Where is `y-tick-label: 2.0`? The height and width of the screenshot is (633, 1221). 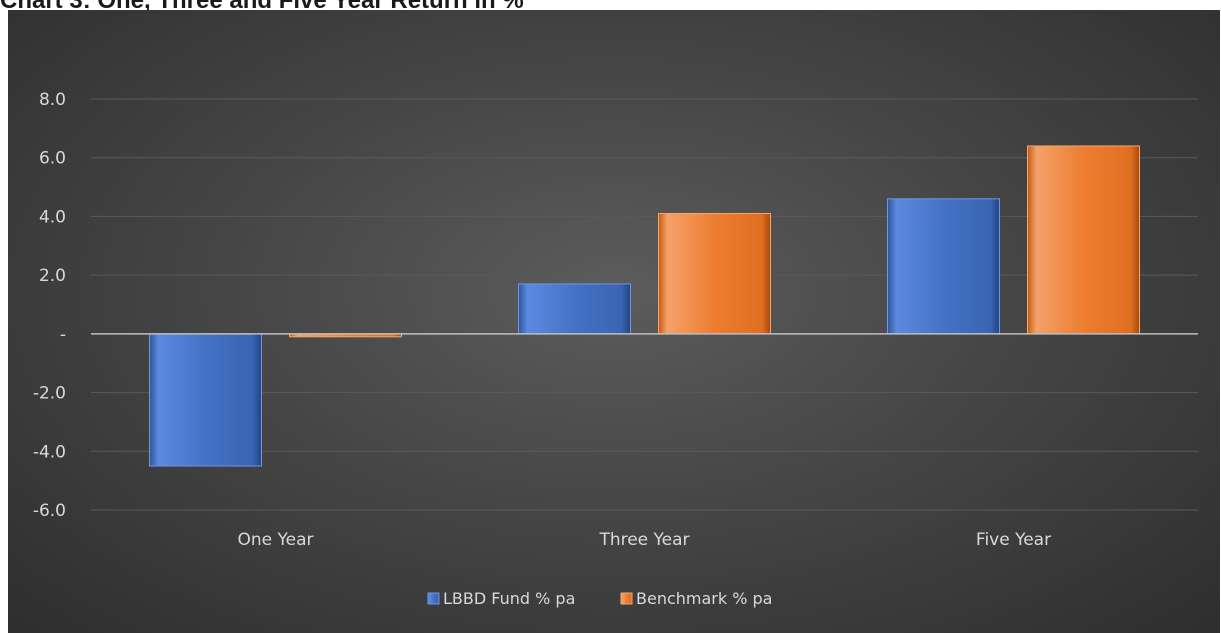
y-tick-label: 2.0 is located at coordinates (52, 276).